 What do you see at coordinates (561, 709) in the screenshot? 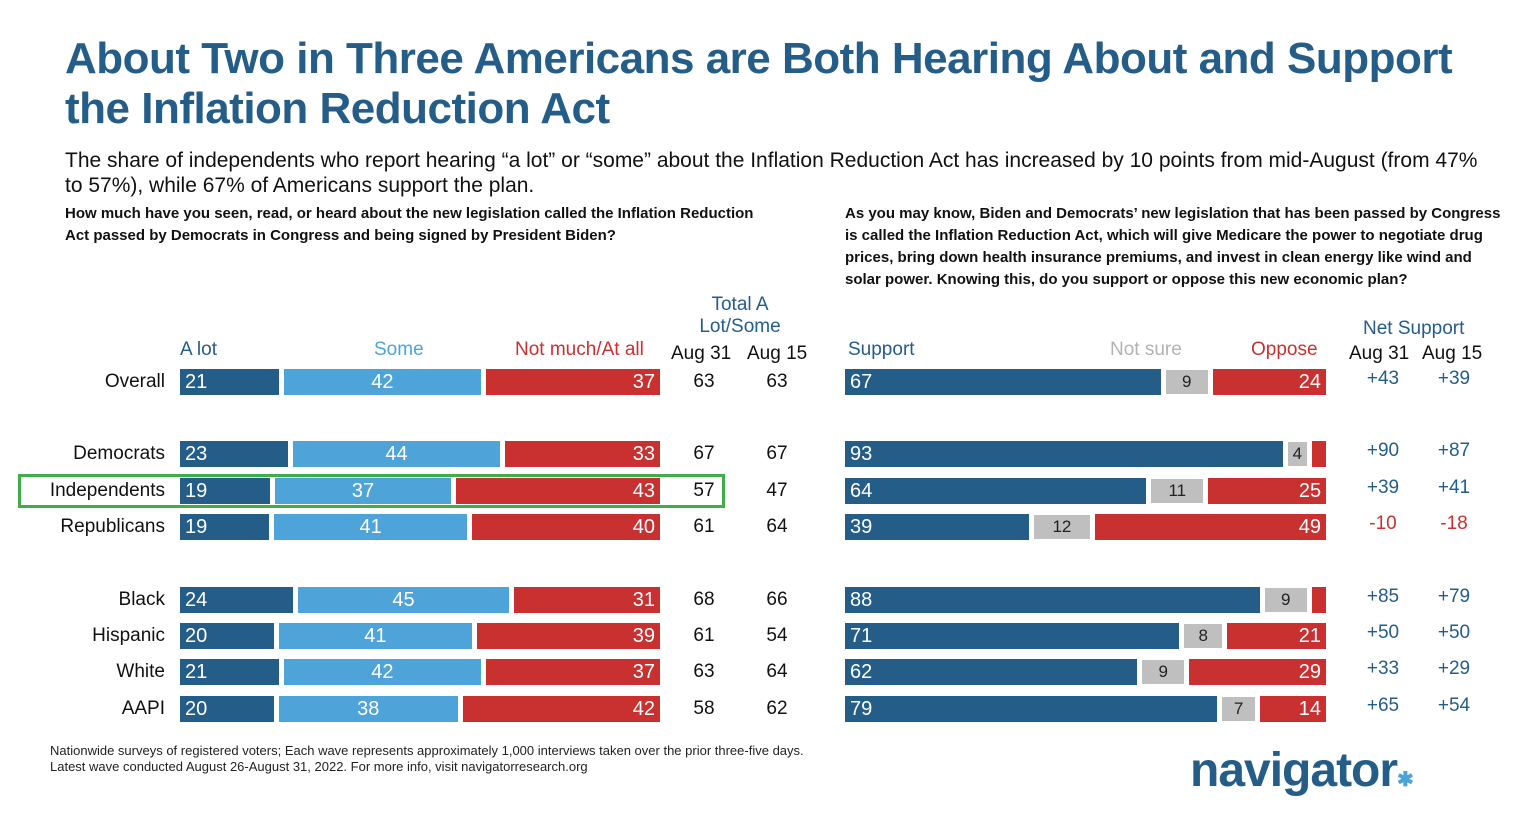
I see `left-bar-aapi-not-much-at-all: 42` at bounding box center [561, 709].